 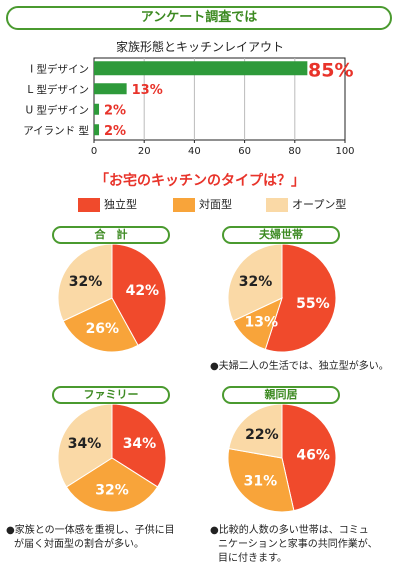 I want to click on legend-swatch-open, so click(x=277, y=205).